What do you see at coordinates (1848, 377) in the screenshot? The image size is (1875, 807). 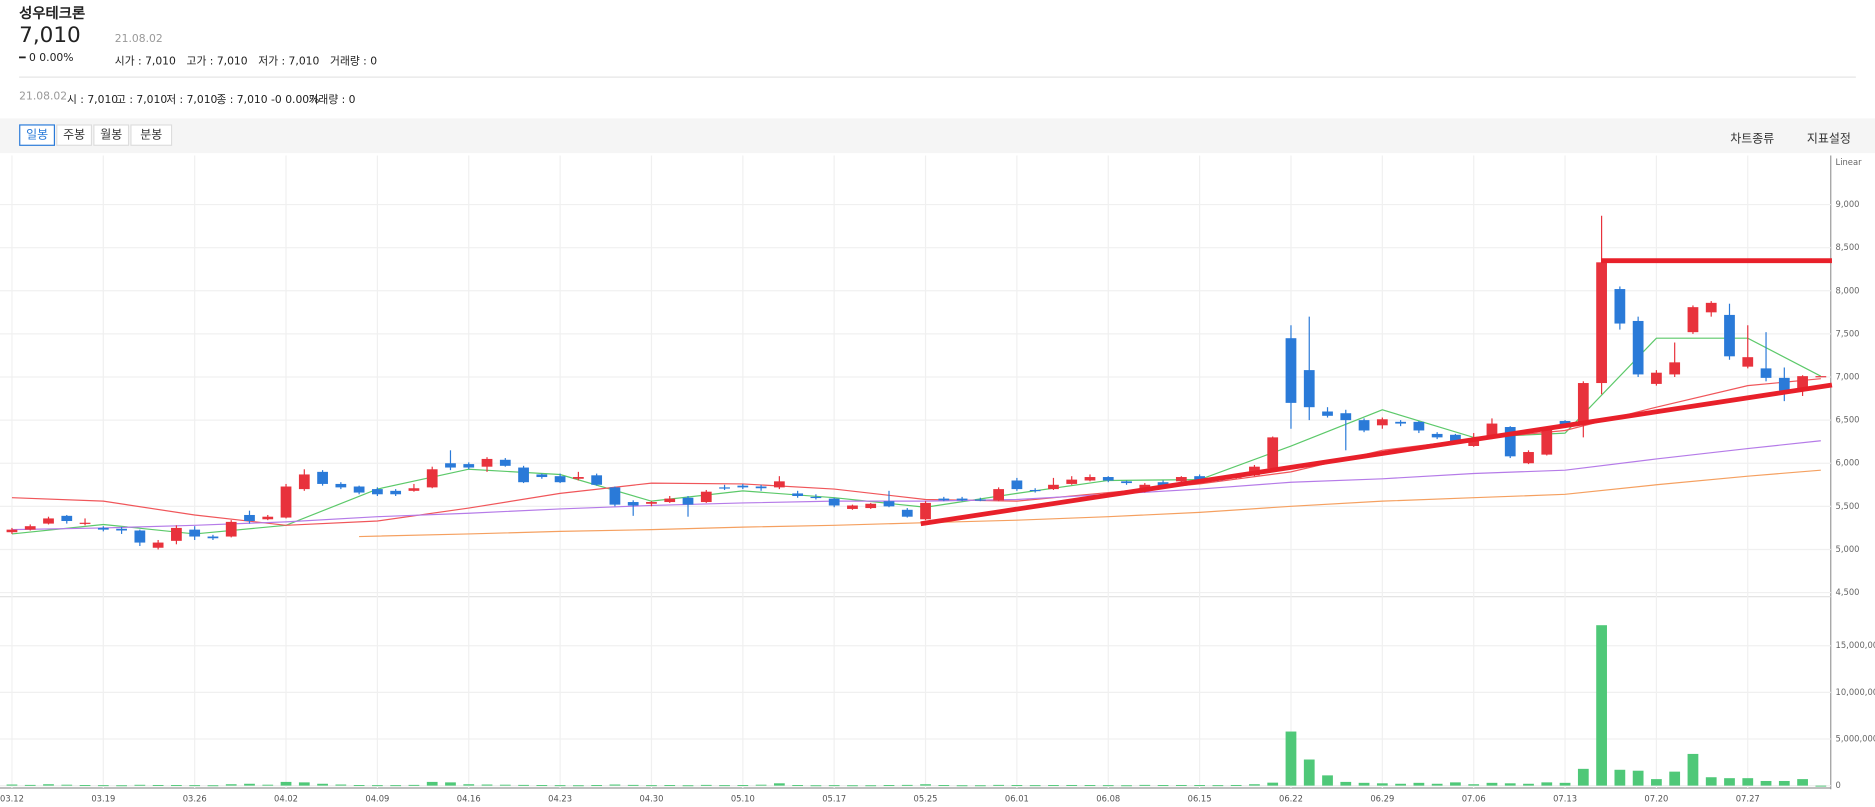 I see `y-tick-label: 7,000` at bounding box center [1848, 377].